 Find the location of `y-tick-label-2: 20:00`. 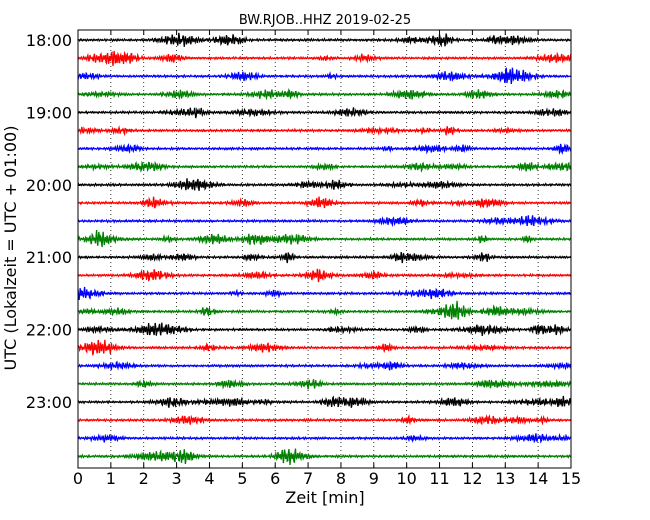

y-tick-label-2: 20:00 is located at coordinates (49, 185).